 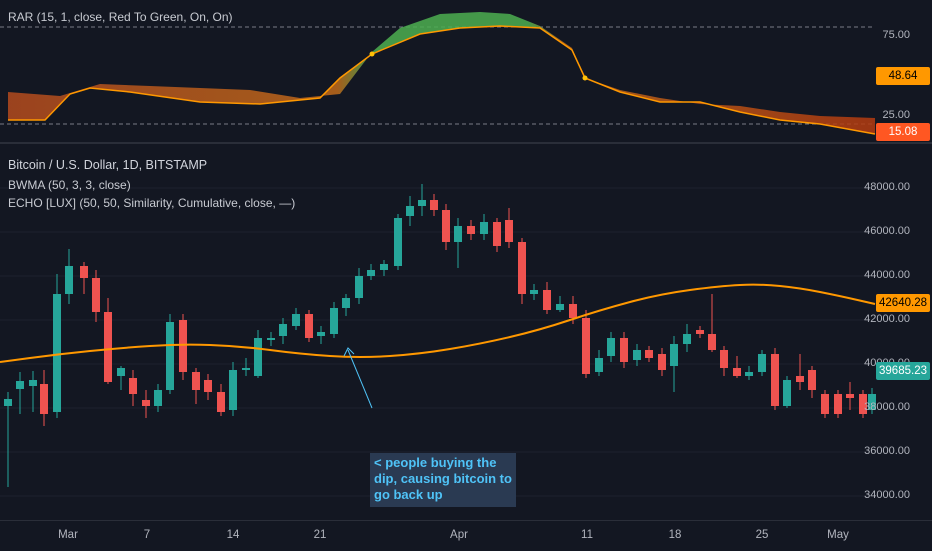 I want to click on rar-legend: RAR (15, 1, close, Red To Green, On, On), so click(x=120, y=17).